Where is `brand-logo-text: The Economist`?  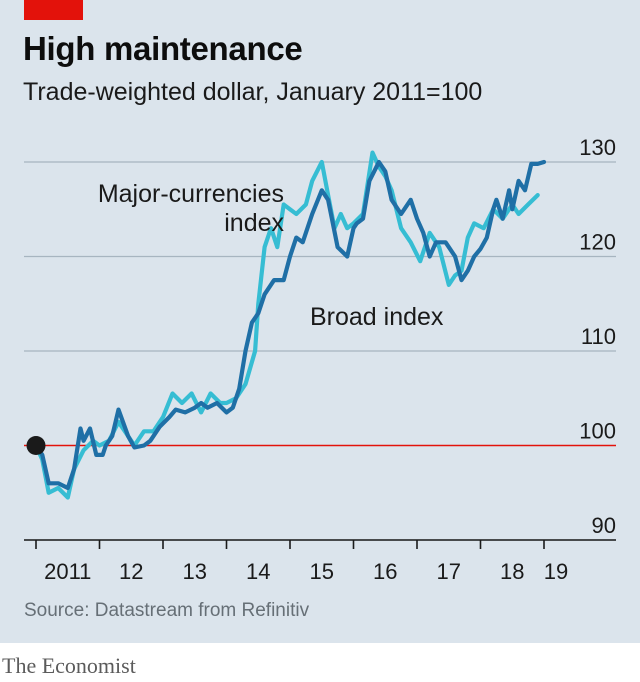 brand-logo-text: The Economist is located at coordinates (69, 665).